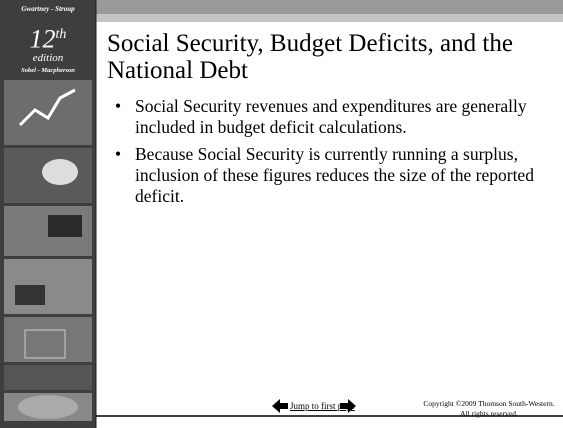 This screenshot has height=428, width=563. Describe the element at coordinates (30, 295) in the screenshot. I see `factory` at that location.